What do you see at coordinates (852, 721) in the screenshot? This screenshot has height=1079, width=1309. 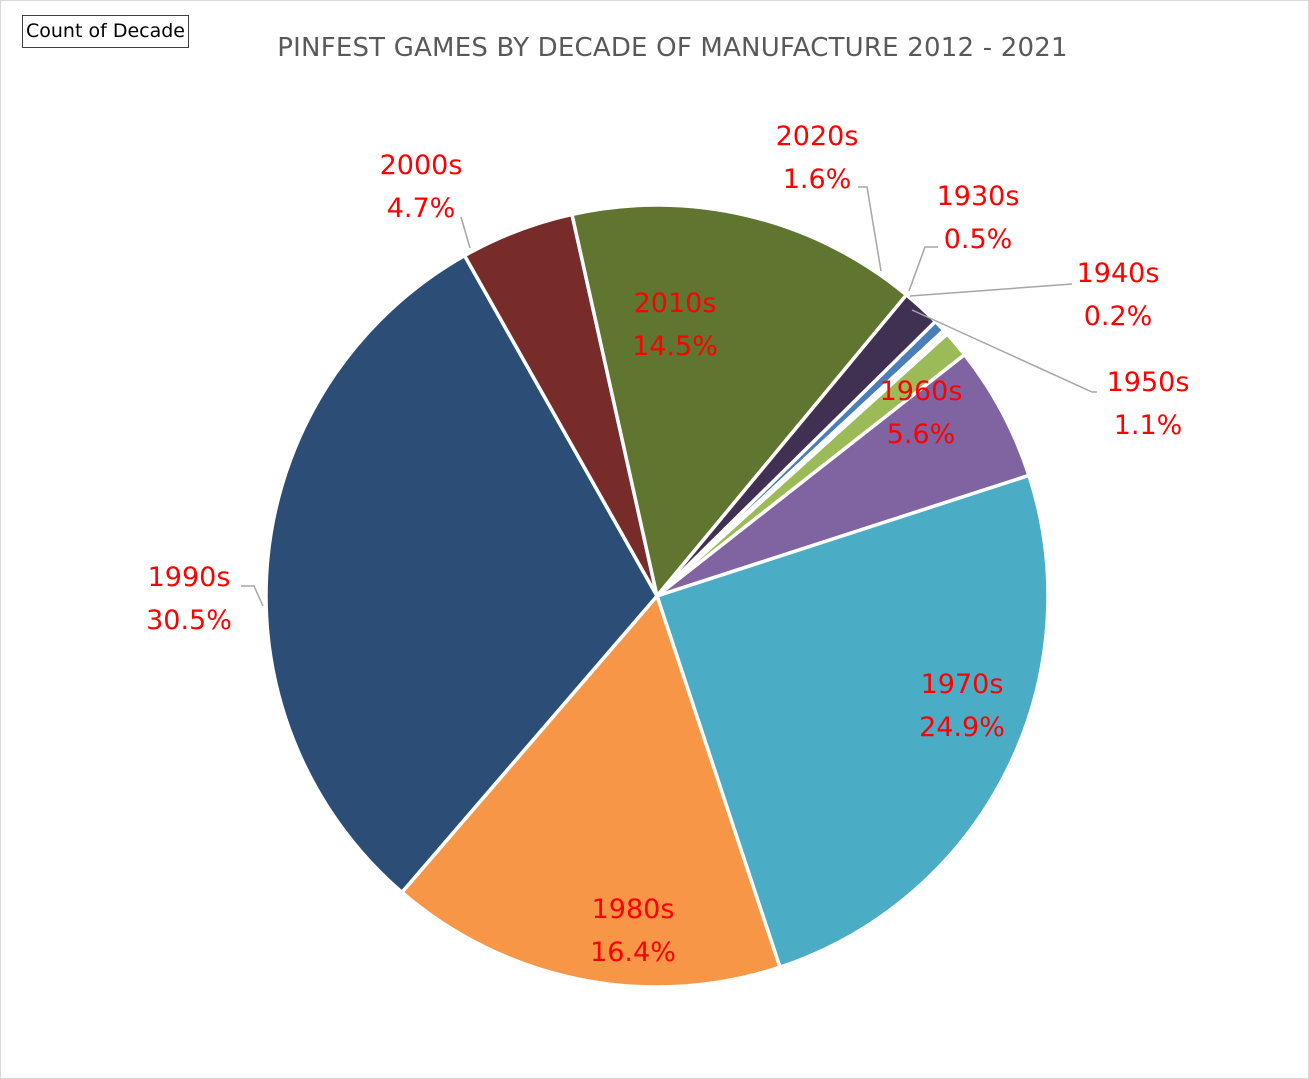 I see `pie-slice-1970s` at bounding box center [852, 721].